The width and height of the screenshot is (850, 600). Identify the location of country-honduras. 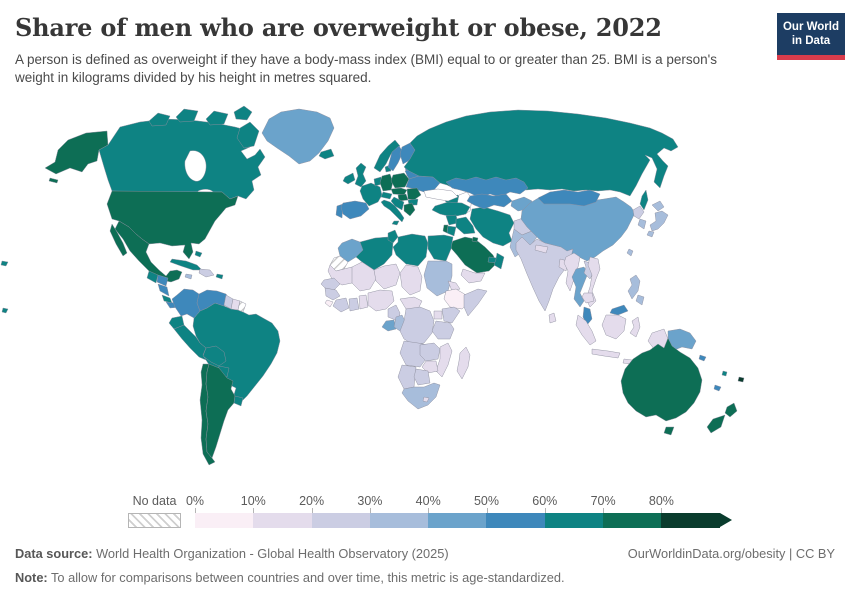
(162, 280).